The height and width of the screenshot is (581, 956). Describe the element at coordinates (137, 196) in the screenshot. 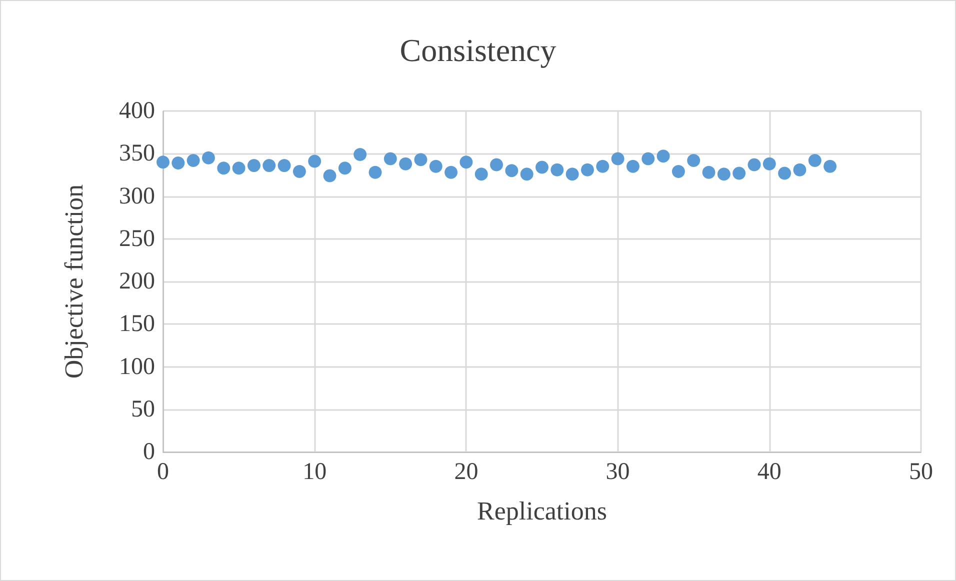

I see `y-tick-label: 300` at that location.